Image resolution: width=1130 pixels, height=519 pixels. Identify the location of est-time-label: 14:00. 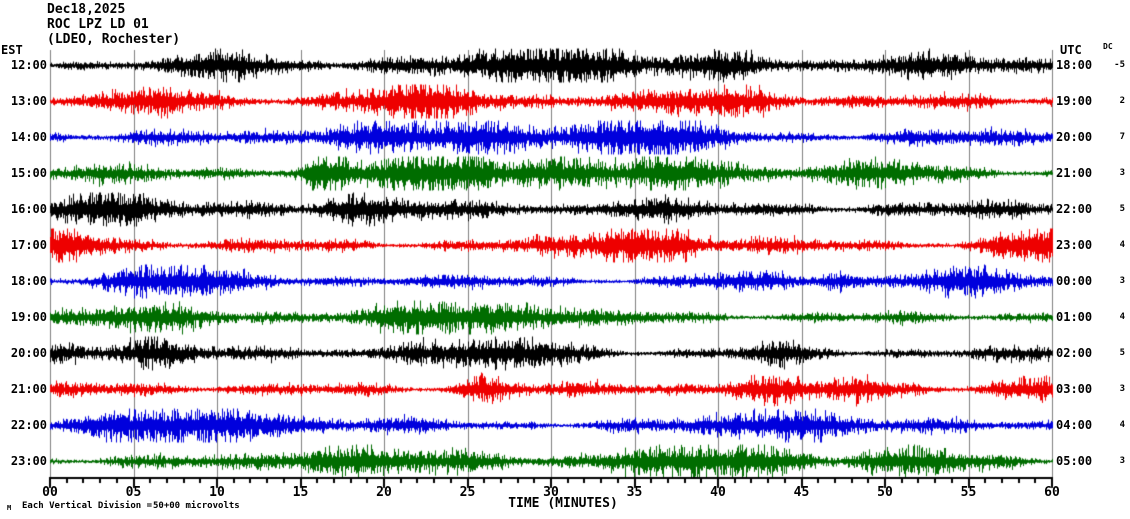
(28, 136).